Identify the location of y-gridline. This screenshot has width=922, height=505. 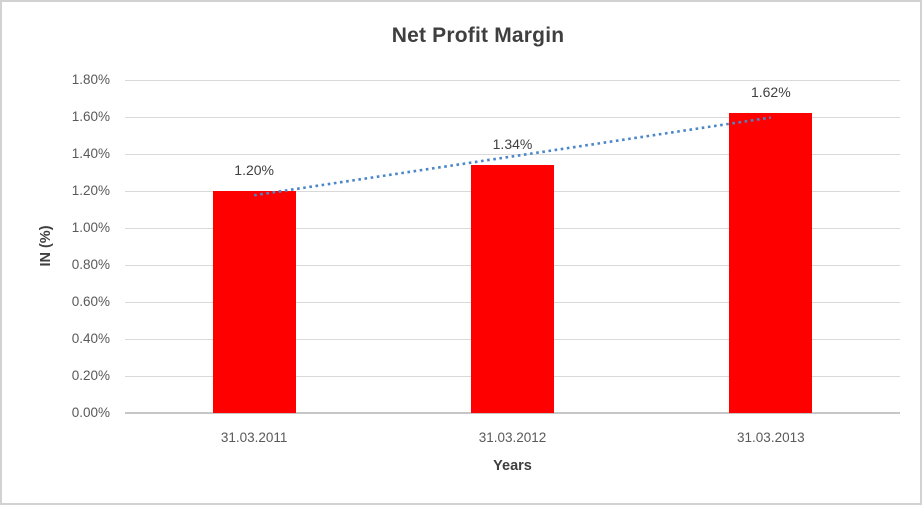
(512, 80).